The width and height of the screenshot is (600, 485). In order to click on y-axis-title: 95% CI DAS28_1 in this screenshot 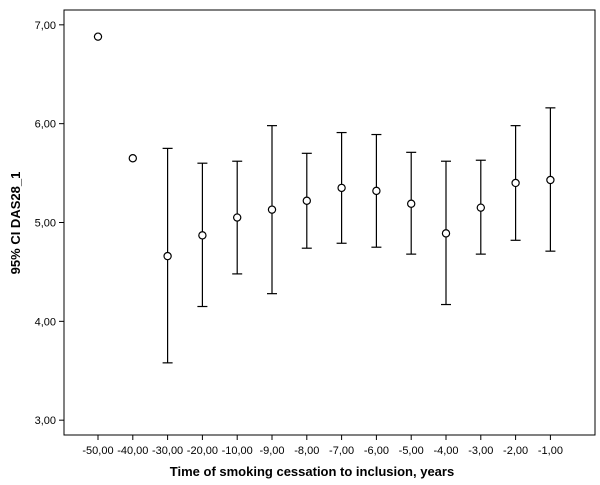, I will do `click(15, 223)`.